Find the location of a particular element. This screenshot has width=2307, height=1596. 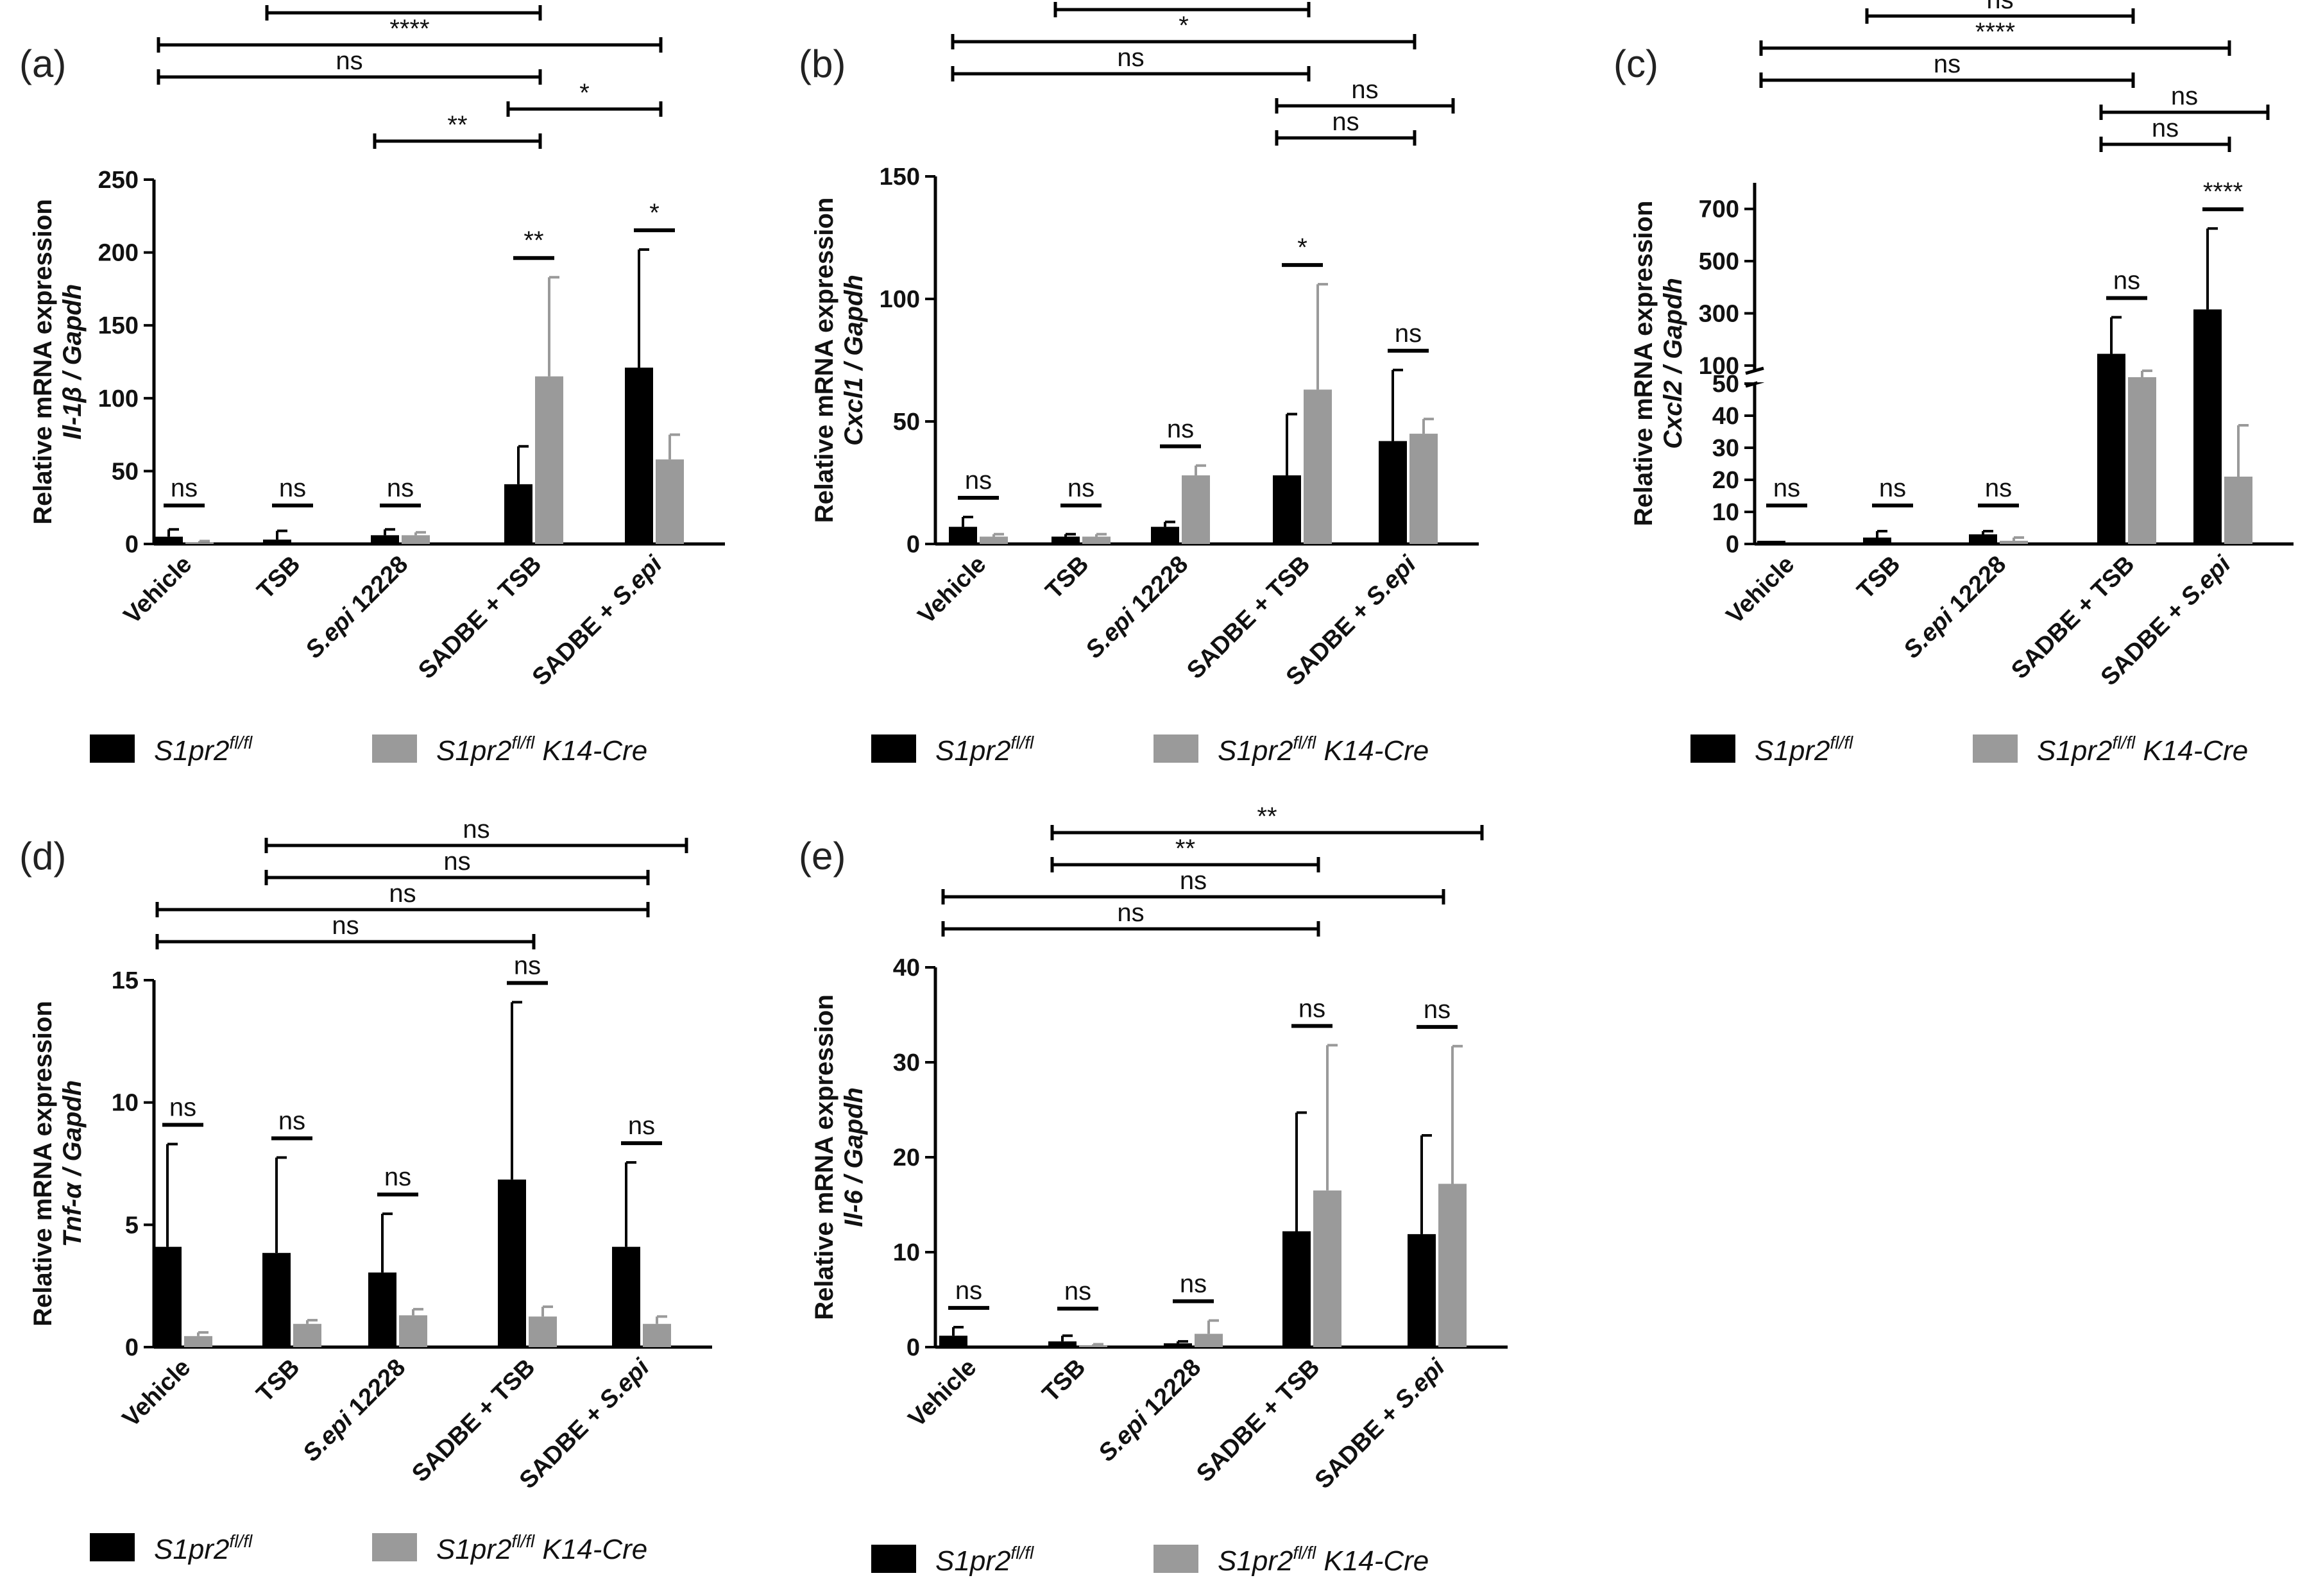

y-tick-label: 50 is located at coordinates (1725, 385).